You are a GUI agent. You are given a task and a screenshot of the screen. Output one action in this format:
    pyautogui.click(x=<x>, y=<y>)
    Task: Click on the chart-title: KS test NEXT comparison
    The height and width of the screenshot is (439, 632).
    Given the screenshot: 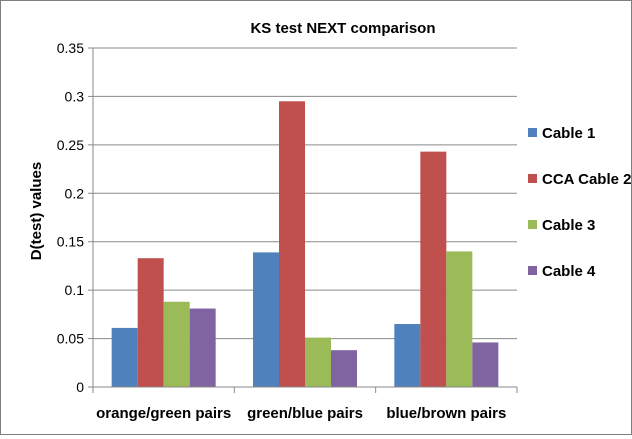 What is the action you would take?
    pyautogui.click(x=342, y=28)
    